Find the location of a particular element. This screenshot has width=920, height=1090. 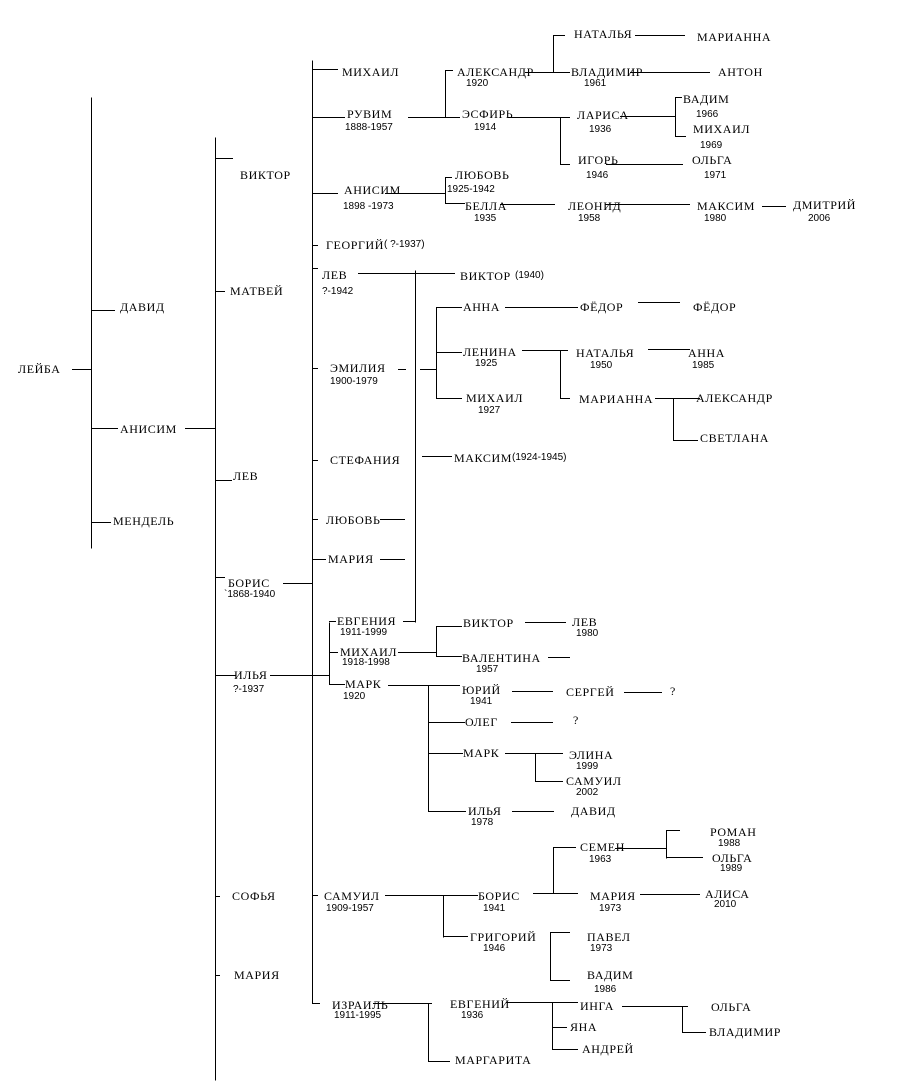

person-name: СОФЬЯ is located at coordinates (254, 896).